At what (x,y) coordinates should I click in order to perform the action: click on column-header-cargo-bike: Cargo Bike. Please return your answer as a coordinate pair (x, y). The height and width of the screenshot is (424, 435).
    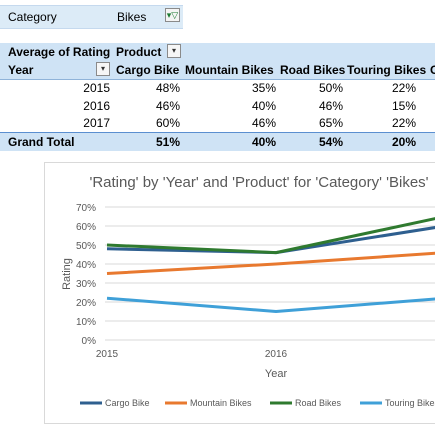
    Looking at the image, I should click on (148, 70).